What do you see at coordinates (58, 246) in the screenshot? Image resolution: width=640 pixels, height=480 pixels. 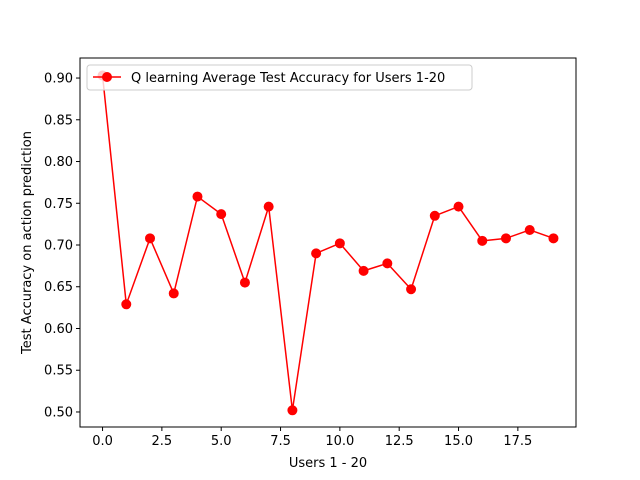 I see `y-tick-label: 0.70` at bounding box center [58, 246].